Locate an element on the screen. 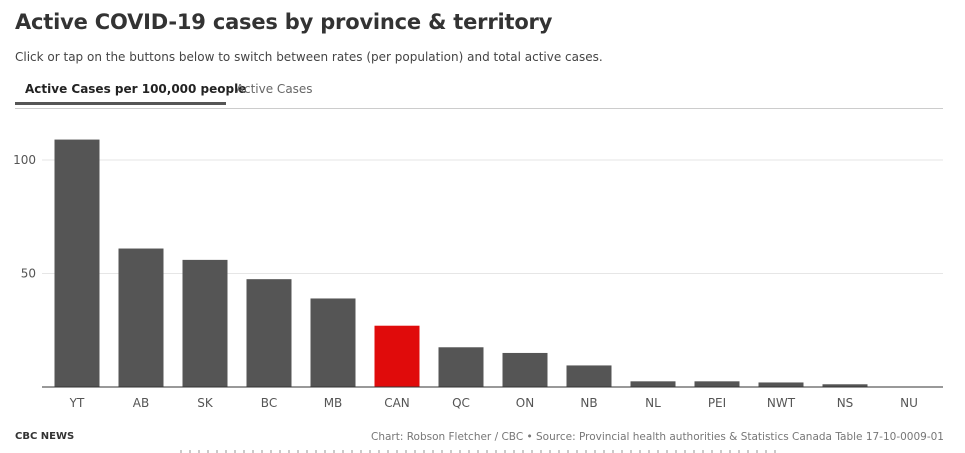 The width and height of the screenshot is (965, 453). x-tick-label: ON is located at coordinates (525, 403).